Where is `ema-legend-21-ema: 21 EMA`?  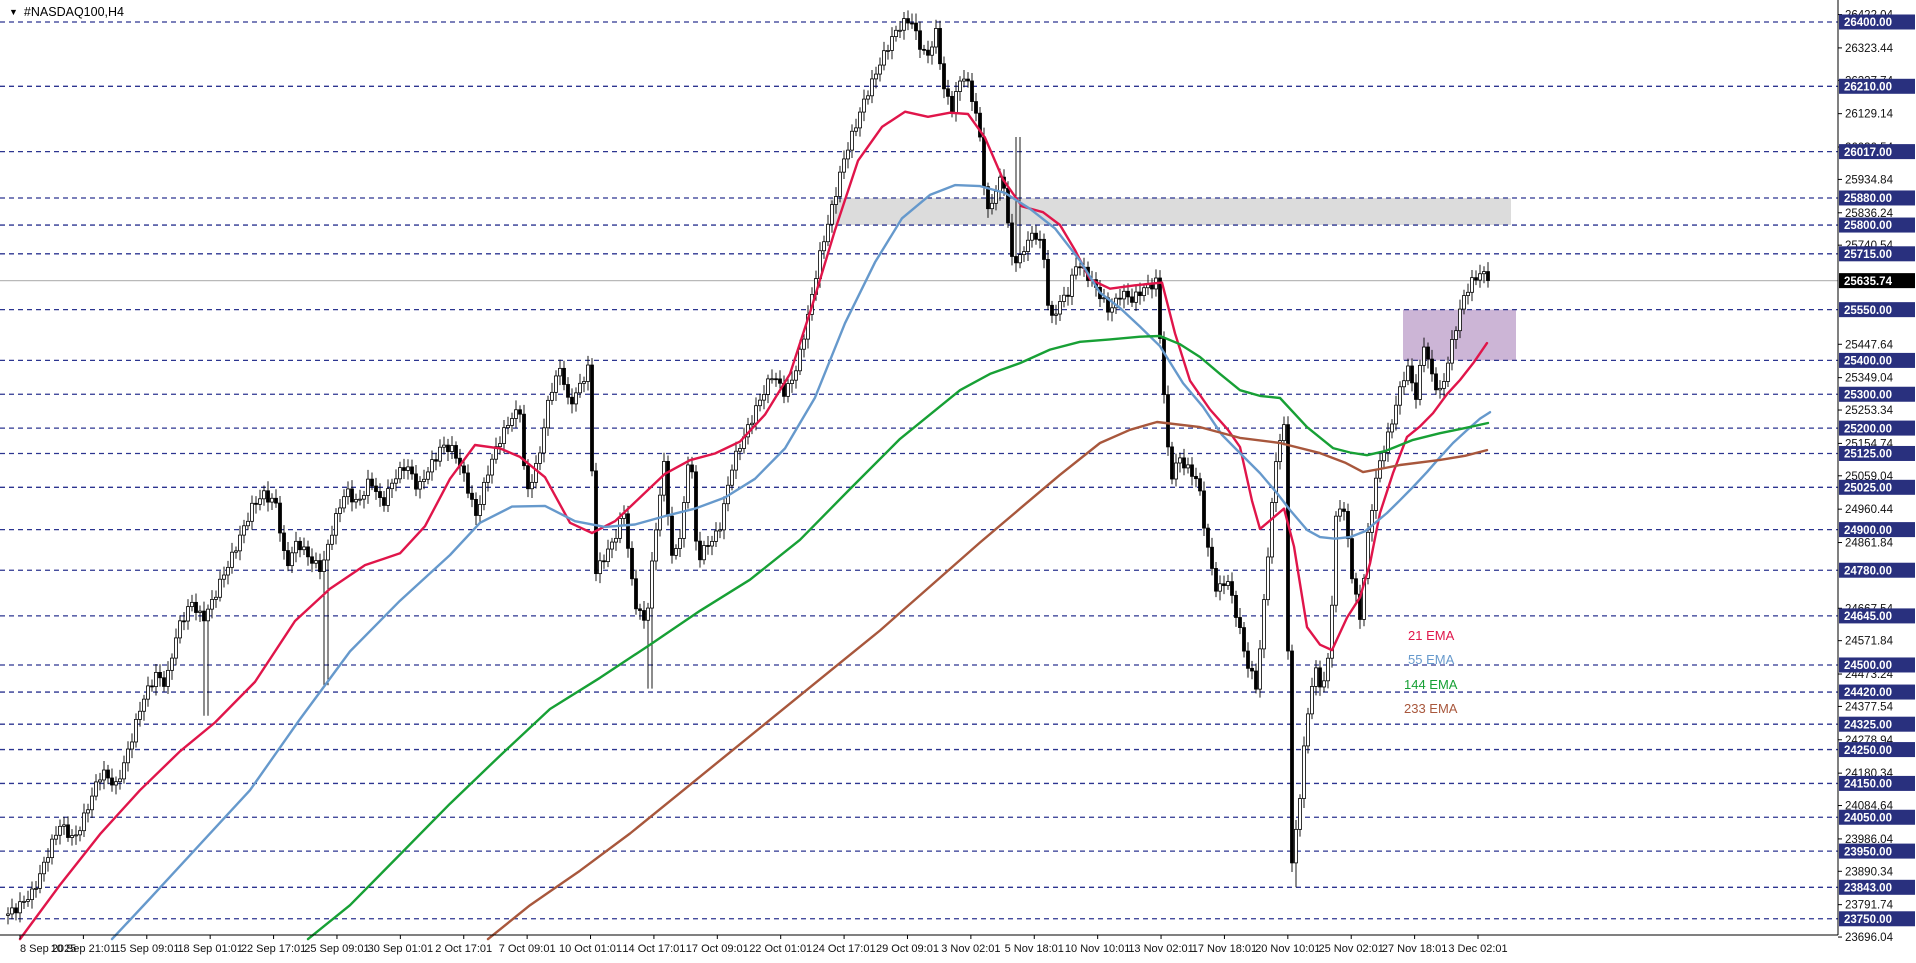
ema-legend-21-ema: 21 EMA is located at coordinates (1431, 635).